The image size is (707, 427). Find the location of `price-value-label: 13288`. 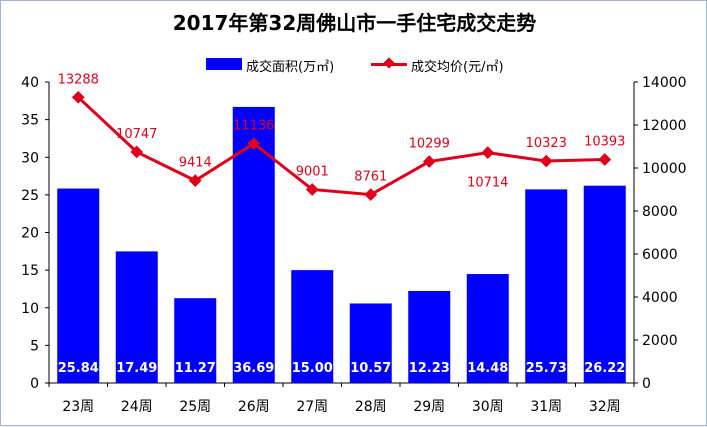

price-value-label: 13288 is located at coordinates (78, 79).